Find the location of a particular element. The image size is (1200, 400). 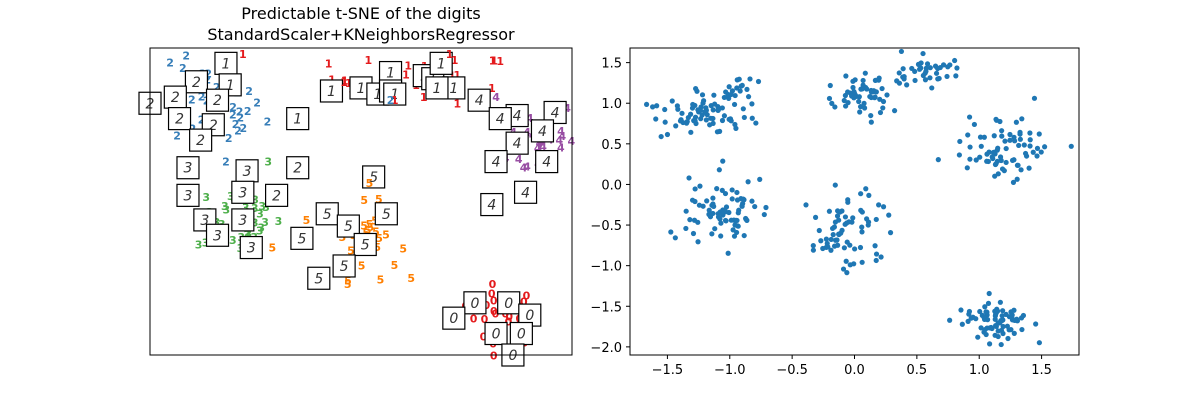

svg-text: 0 is located at coordinates (474, 304).